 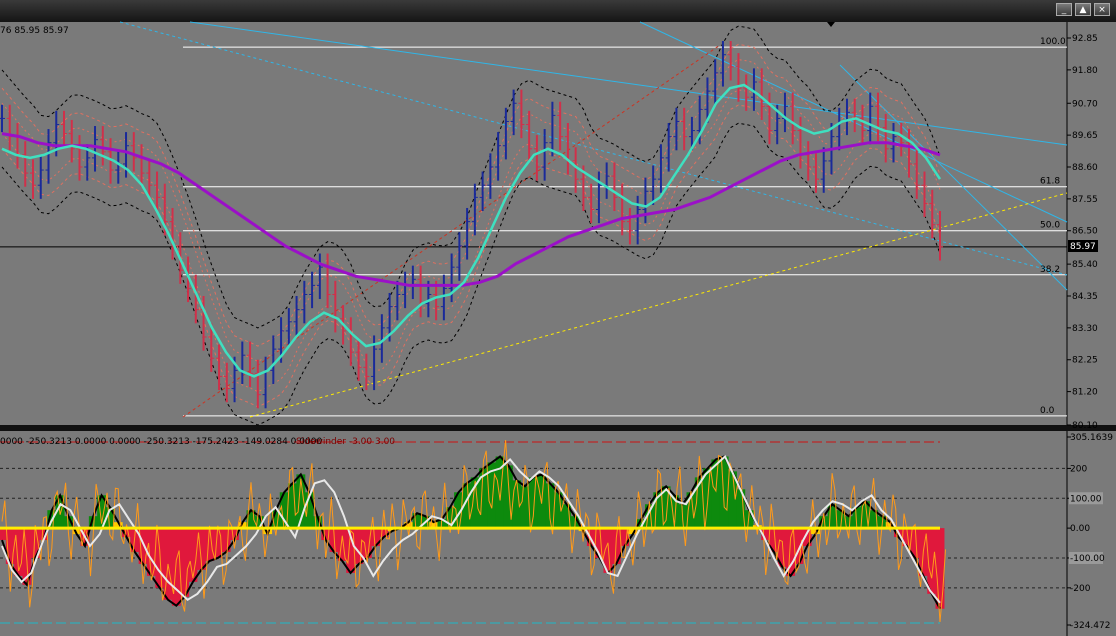 What do you see at coordinates (1083, 9) in the screenshot?
I see `restore-button: ▲` at bounding box center [1083, 9].